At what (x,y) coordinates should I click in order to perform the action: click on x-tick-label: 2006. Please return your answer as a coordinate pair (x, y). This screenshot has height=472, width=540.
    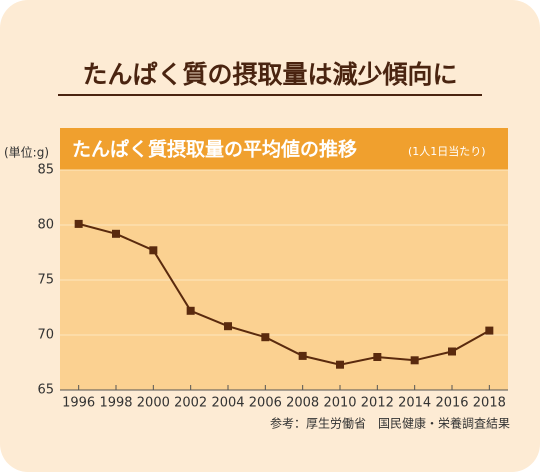
    Looking at the image, I should click on (265, 403).